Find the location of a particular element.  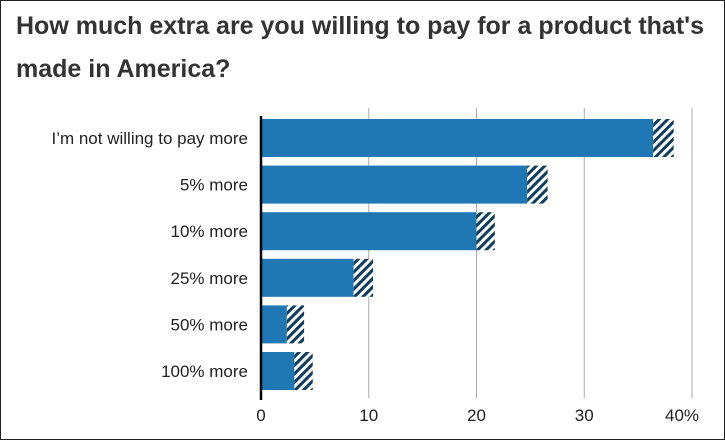

x-tick-label-0: 0 is located at coordinates (260, 415).